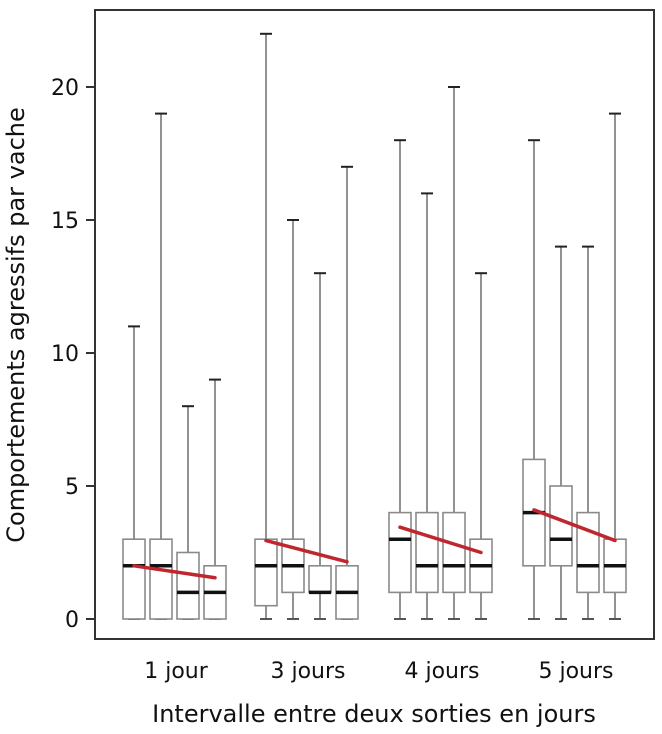 Image resolution: width=662 pixels, height=734 pixels. I want to click on y-axis-tick-labels: 0 5 10 15 20, so click(65, 354).